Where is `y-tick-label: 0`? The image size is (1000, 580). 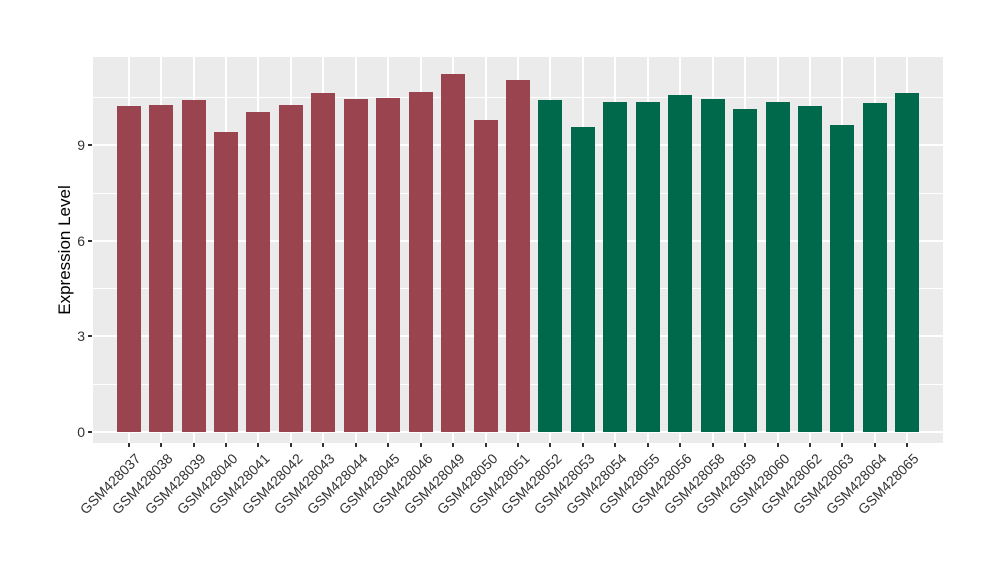
y-tick-label: 0 is located at coordinates (81, 432).